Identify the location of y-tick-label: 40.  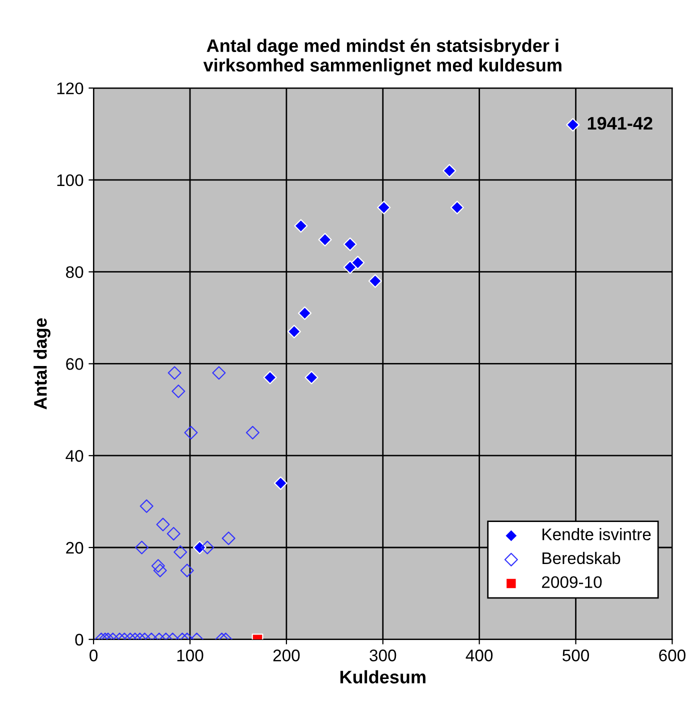
(75, 456).